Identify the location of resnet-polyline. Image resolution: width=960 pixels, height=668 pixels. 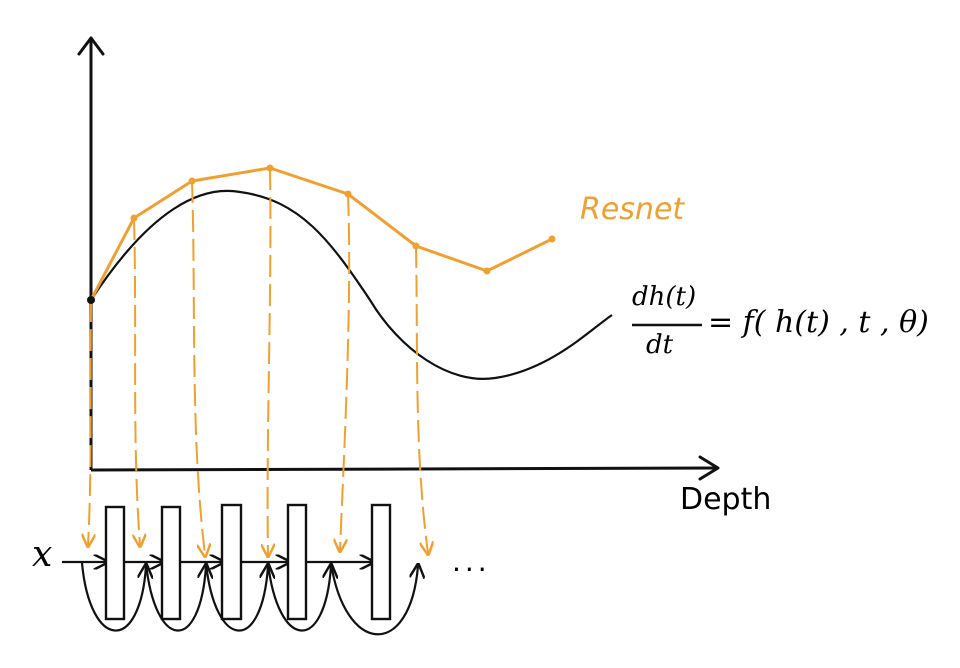
(321, 233).